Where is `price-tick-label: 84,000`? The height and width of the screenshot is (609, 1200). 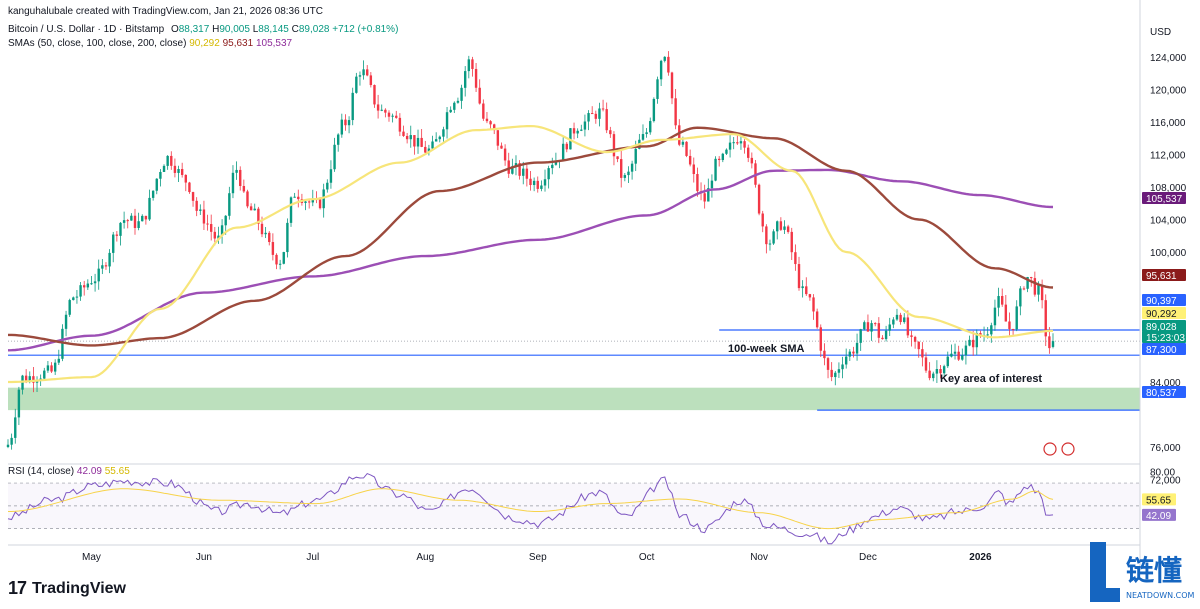
price-tick-label: 84,000 is located at coordinates (1165, 383).